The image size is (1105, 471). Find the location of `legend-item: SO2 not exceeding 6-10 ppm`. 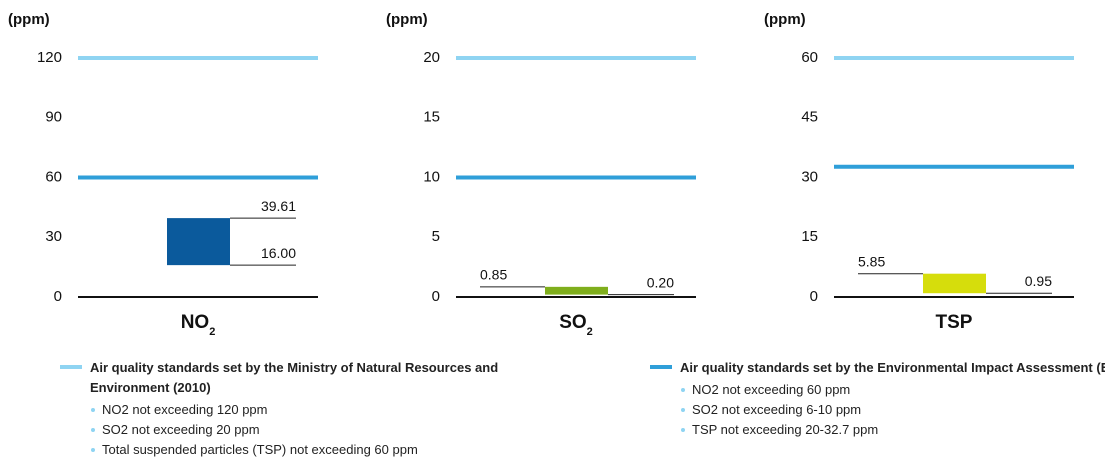

legend-item: SO2 not exceeding 6-10 ppm is located at coordinates (892, 410).